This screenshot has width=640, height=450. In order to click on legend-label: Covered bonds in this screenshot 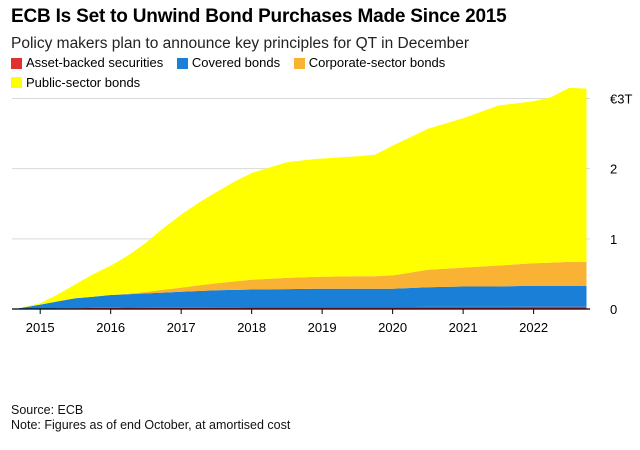, I will do `click(236, 62)`.